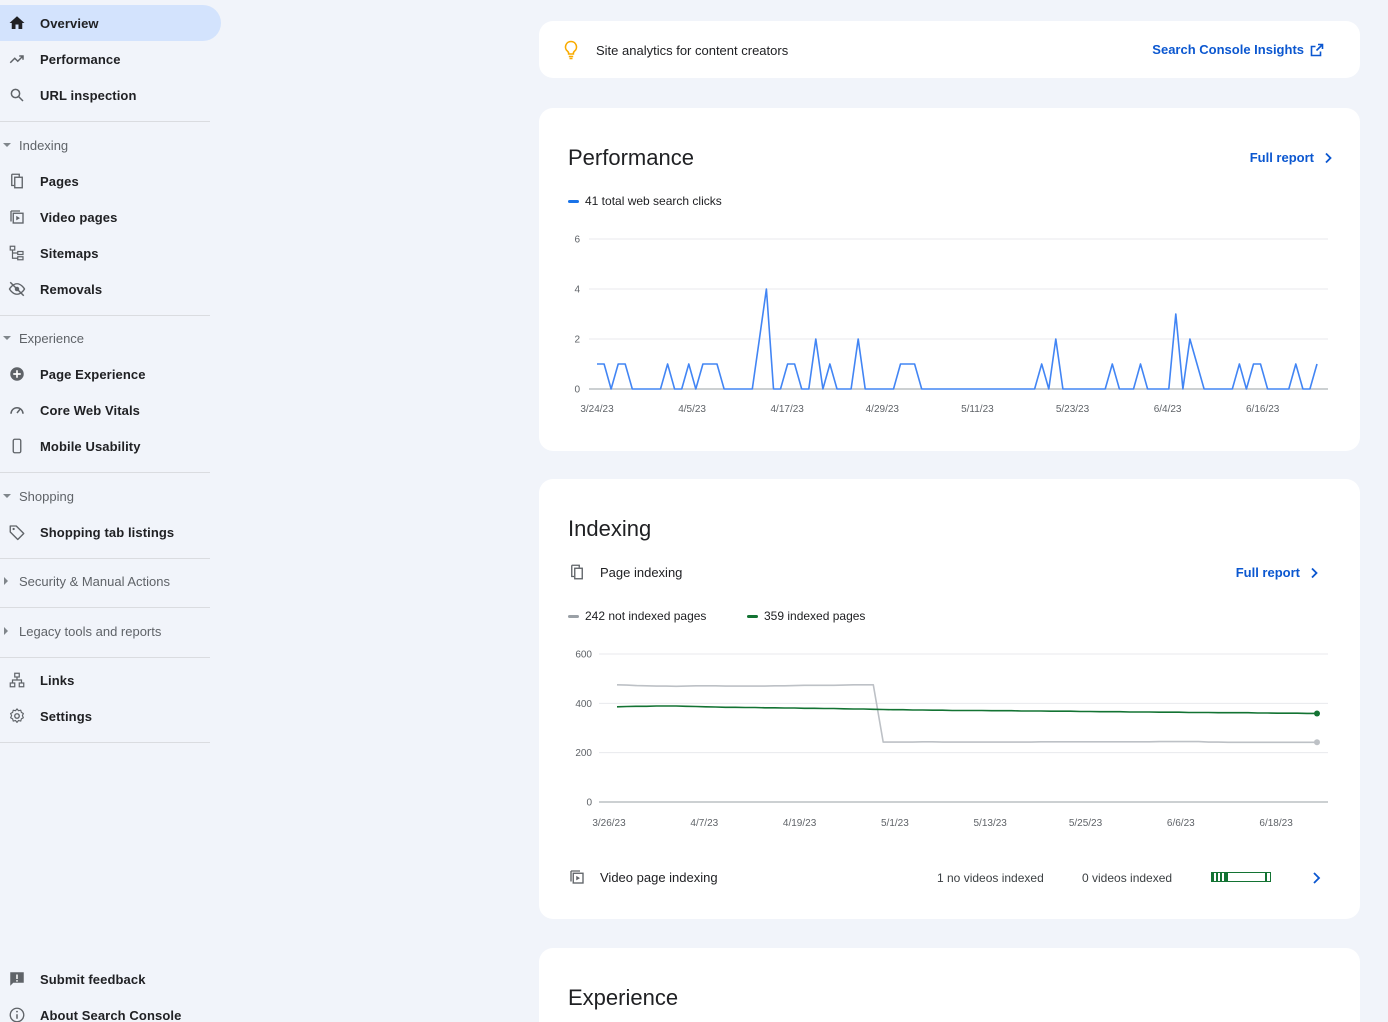 The height and width of the screenshot is (1022, 1388). Describe the element at coordinates (17, 289) in the screenshot. I see `visibility-off-icon` at that location.